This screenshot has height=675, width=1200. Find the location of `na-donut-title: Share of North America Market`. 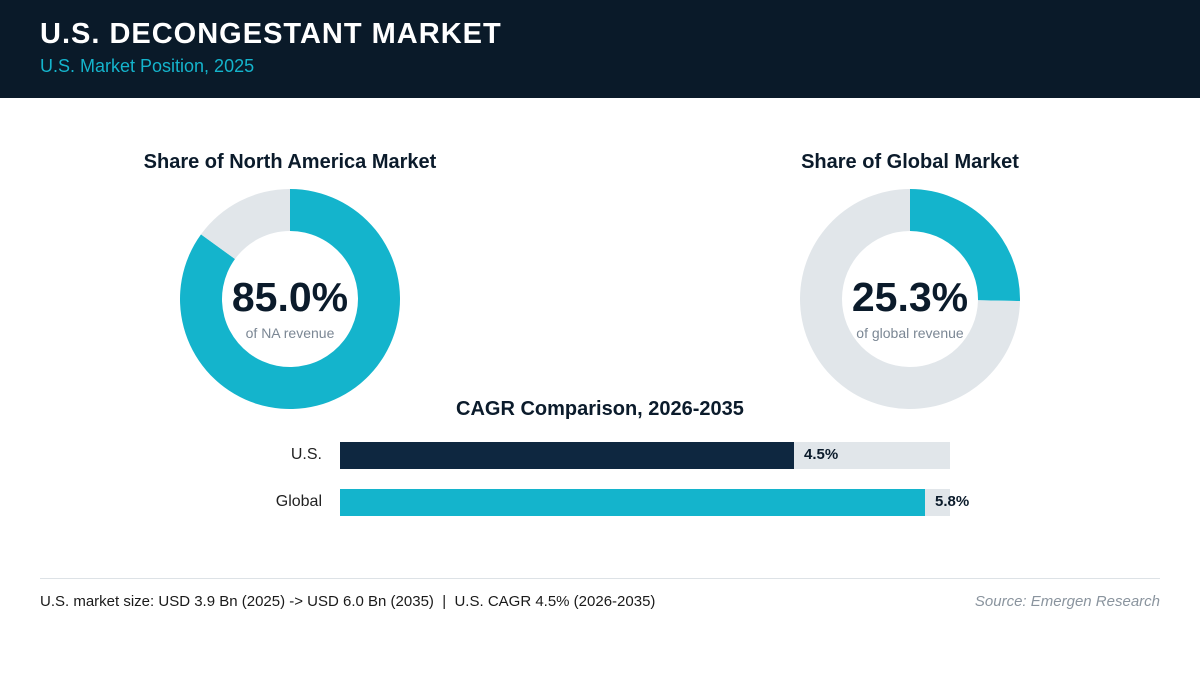

na-donut-title: Share of North America Market is located at coordinates (290, 162).